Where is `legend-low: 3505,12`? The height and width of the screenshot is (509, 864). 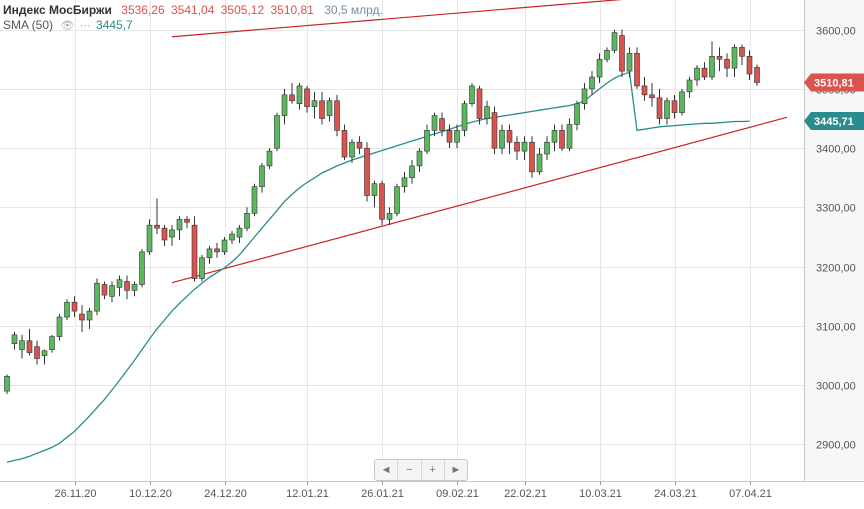
legend-low: 3505,12 is located at coordinates (242, 10).